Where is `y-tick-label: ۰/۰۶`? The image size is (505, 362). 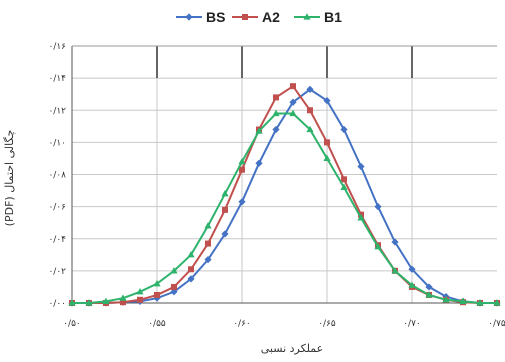 y-tick-label: ۰/۰۶ is located at coordinates (57, 208).